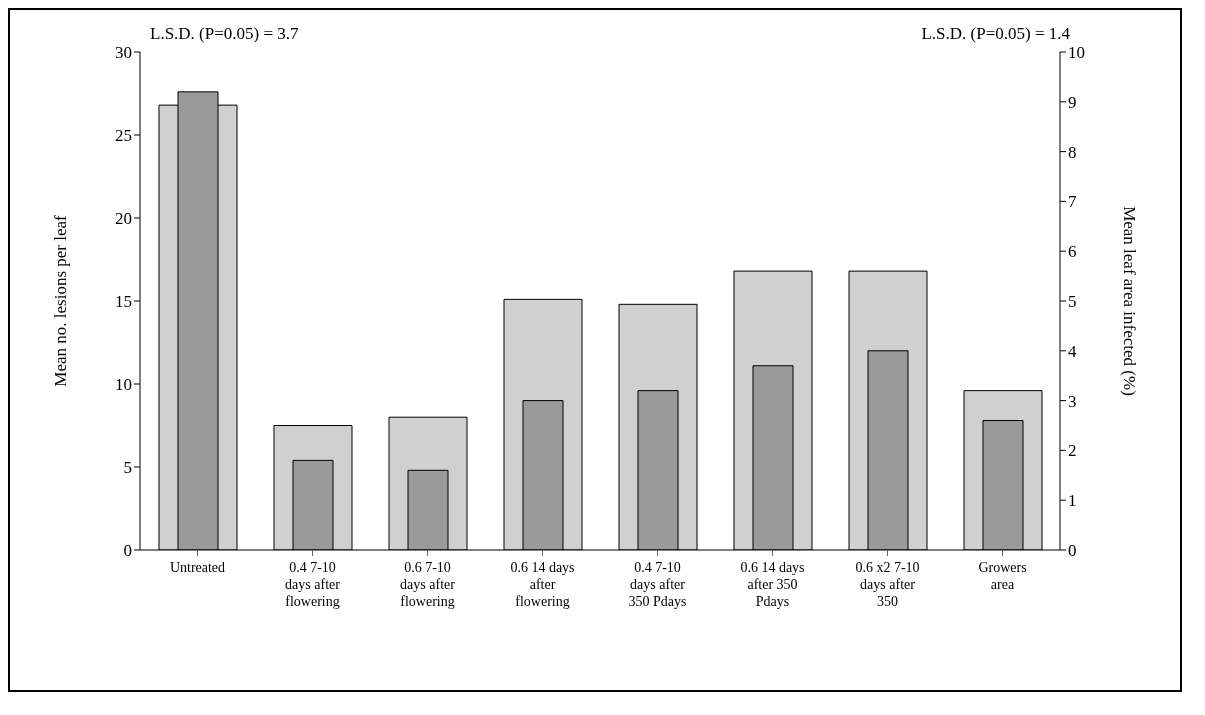  What do you see at coordinates (123, 385) in the screenshot?
I see `y-tick-label: 10` at bounding box center [123, 385].